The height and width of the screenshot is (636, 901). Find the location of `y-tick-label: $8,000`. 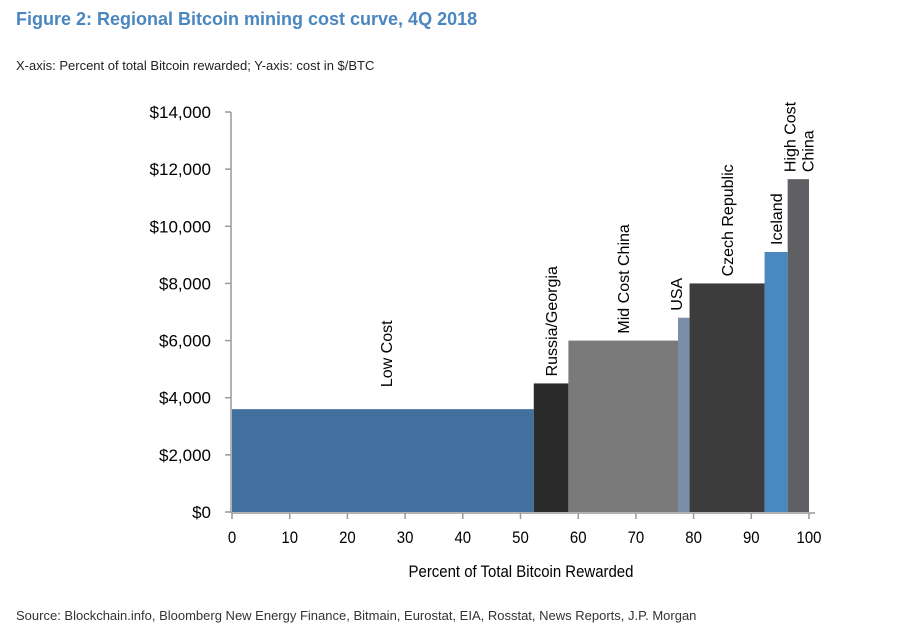

y-tick-label: $8,000 is located at coordinates (185, 283).